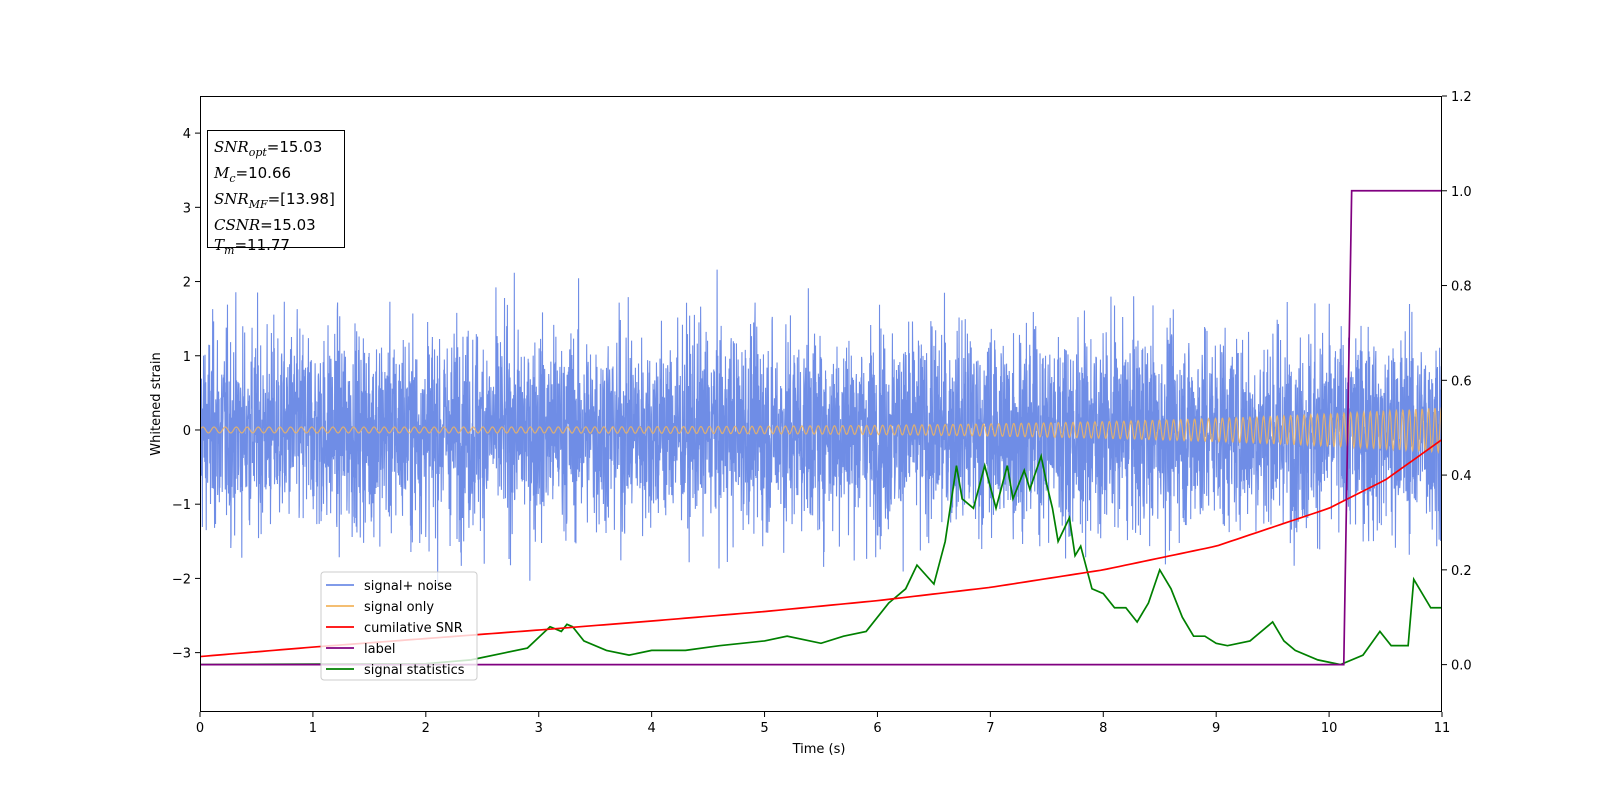 The height and width of the screenshot is (800, 1600). I want to click on x-tick-label: 6, so click(877, 728).